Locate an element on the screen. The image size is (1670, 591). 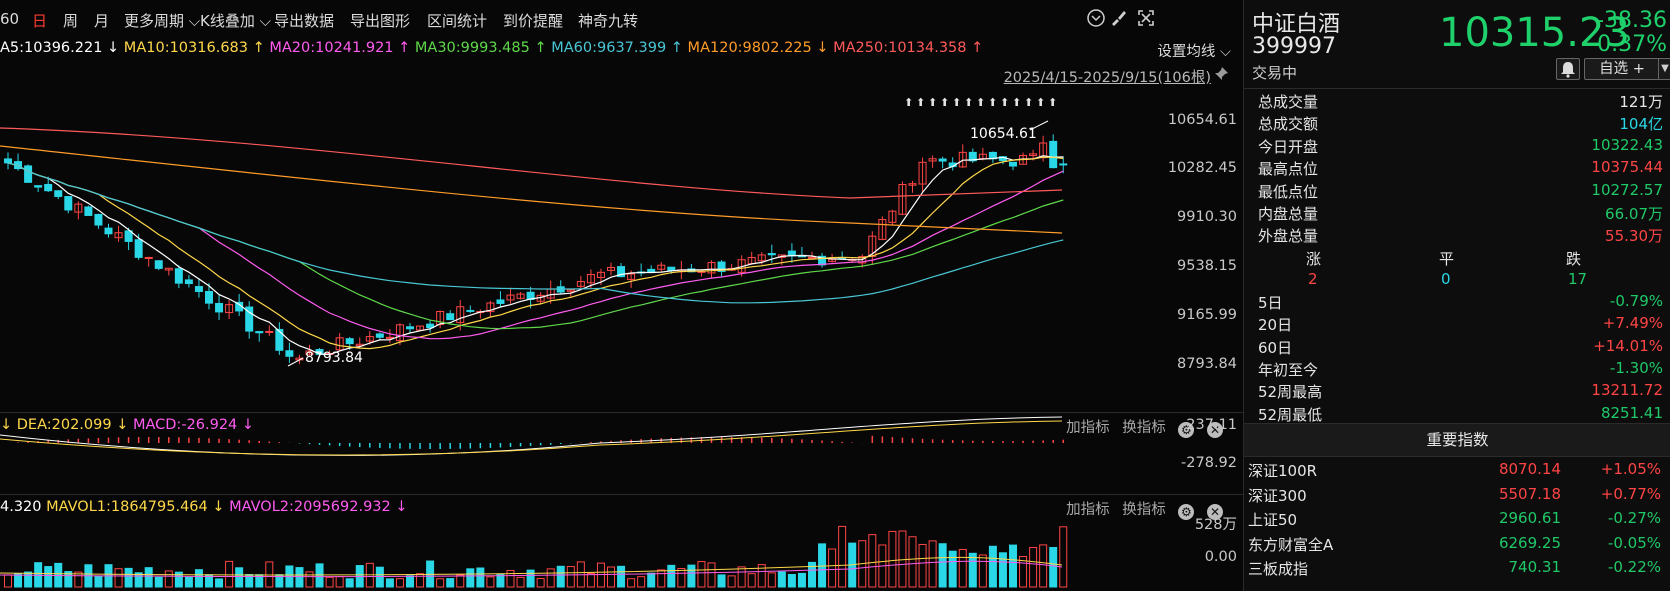
pin-icon is located at coordinates (1222, 75).